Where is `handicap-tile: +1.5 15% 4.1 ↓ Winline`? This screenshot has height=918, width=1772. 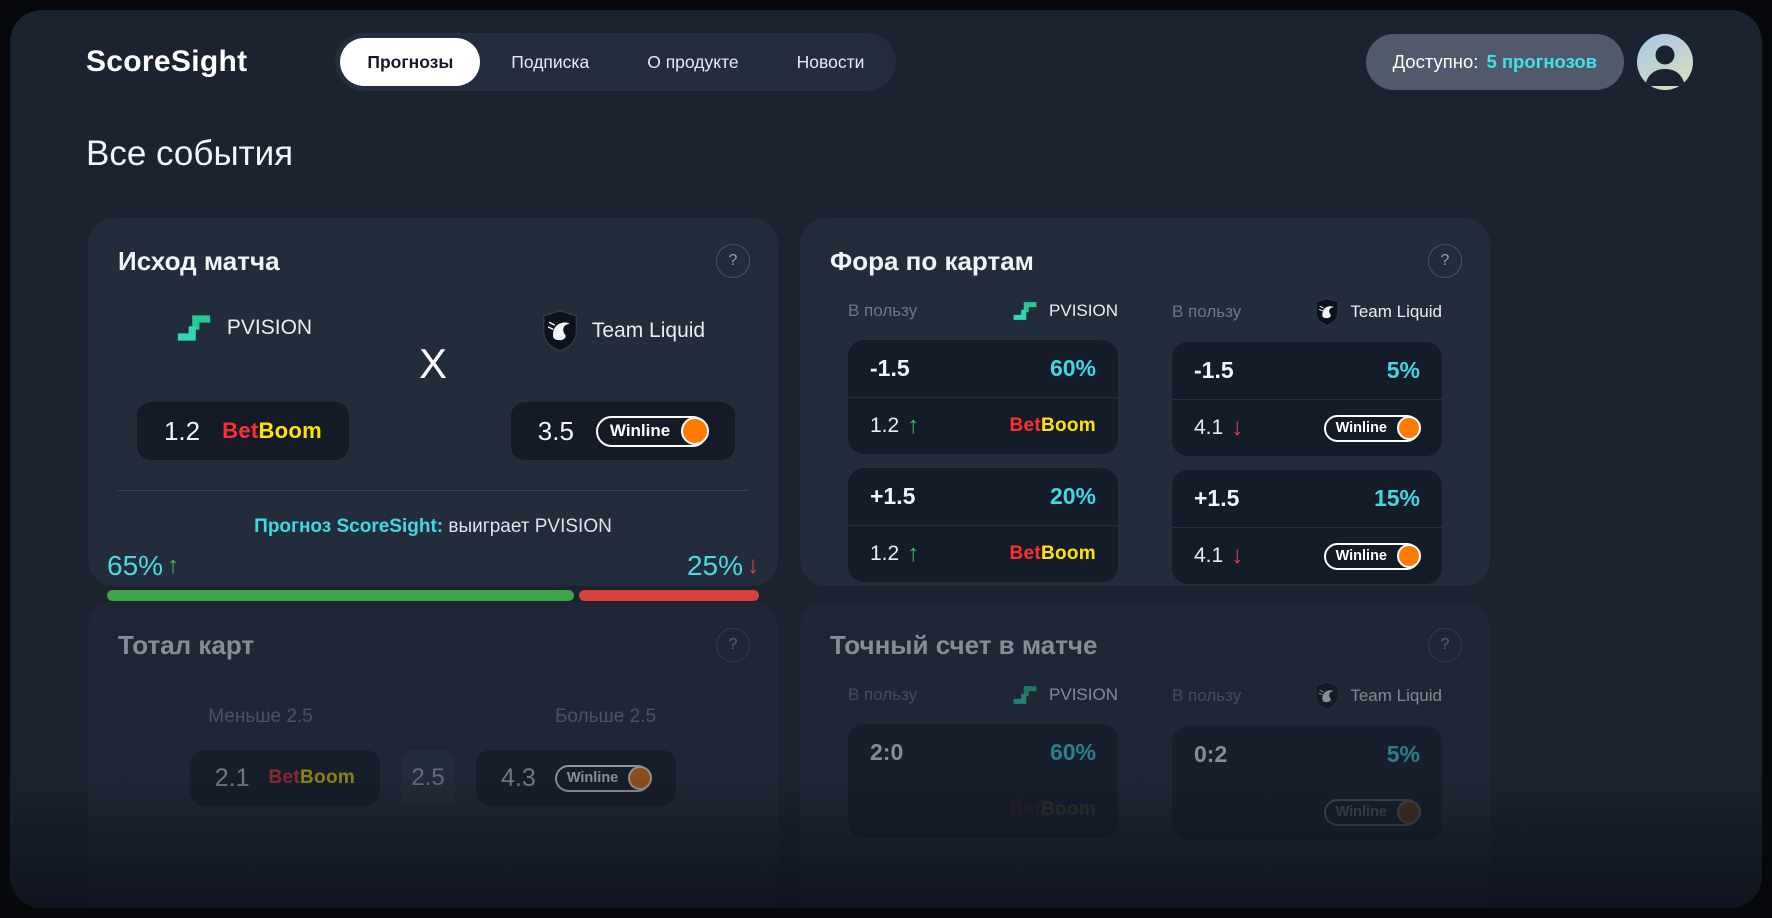 handicap-tile: +1.5 15% 4.1 ↓ Winline is located at coordinates (1307, 527).